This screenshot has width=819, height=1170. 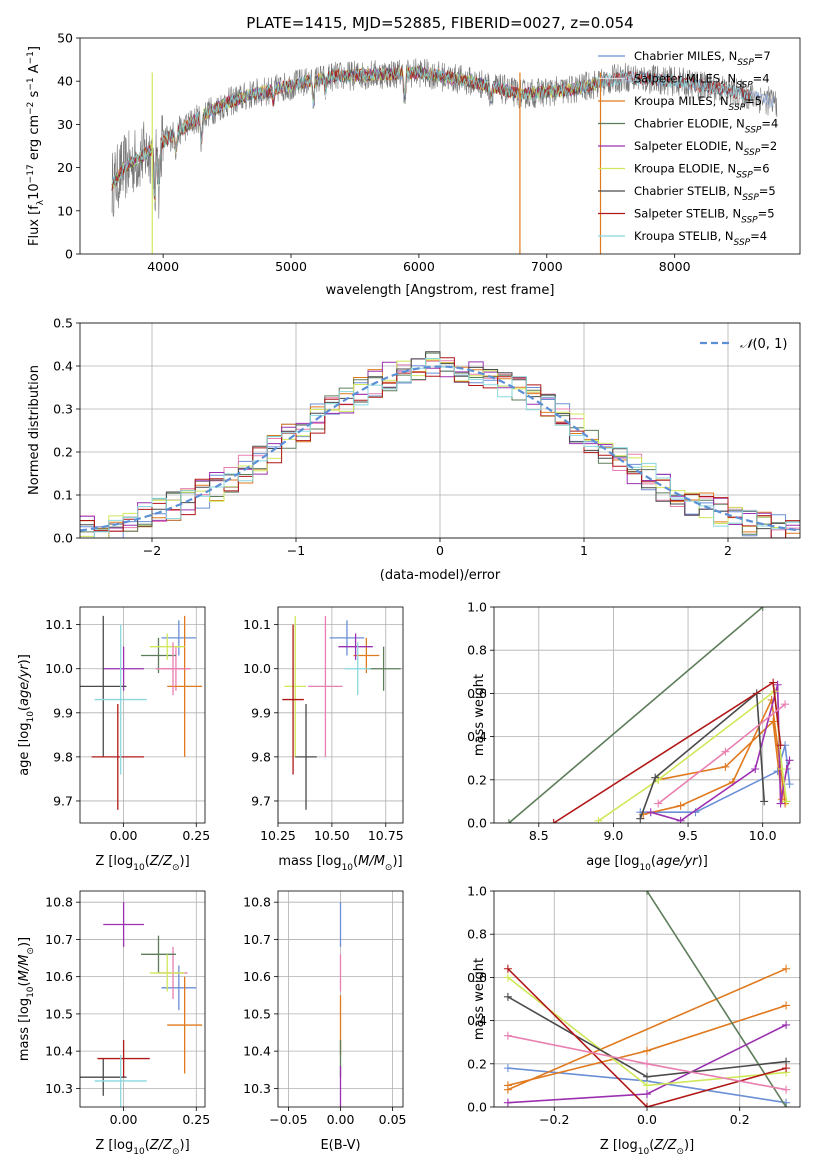 What do you see at coordinates (34, 225) in the screenshot?
I see `y-axis-label-part: Flux [f` at bounding box center [34, 225].